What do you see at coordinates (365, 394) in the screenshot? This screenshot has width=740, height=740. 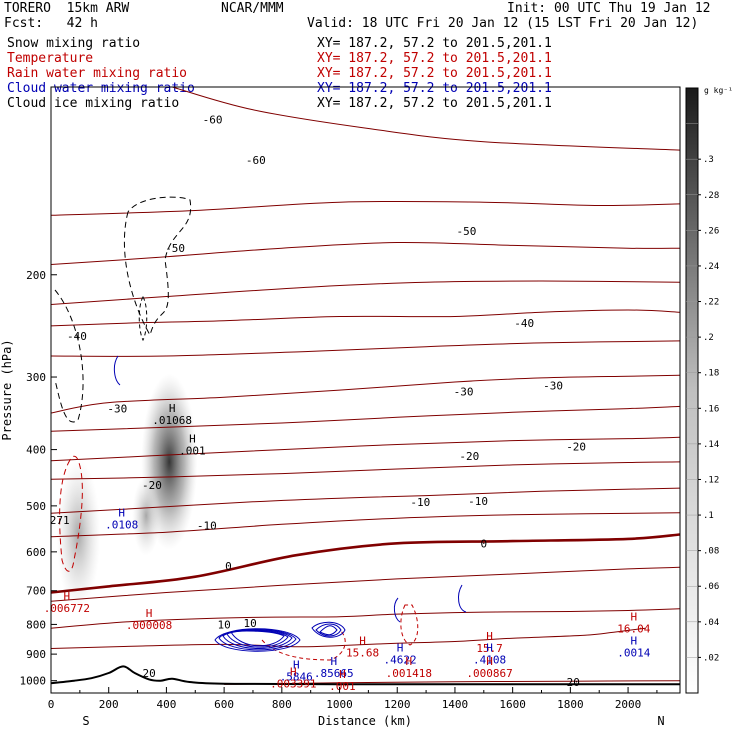 I see `temp-contour-m30` at bounding box center [365, 394].